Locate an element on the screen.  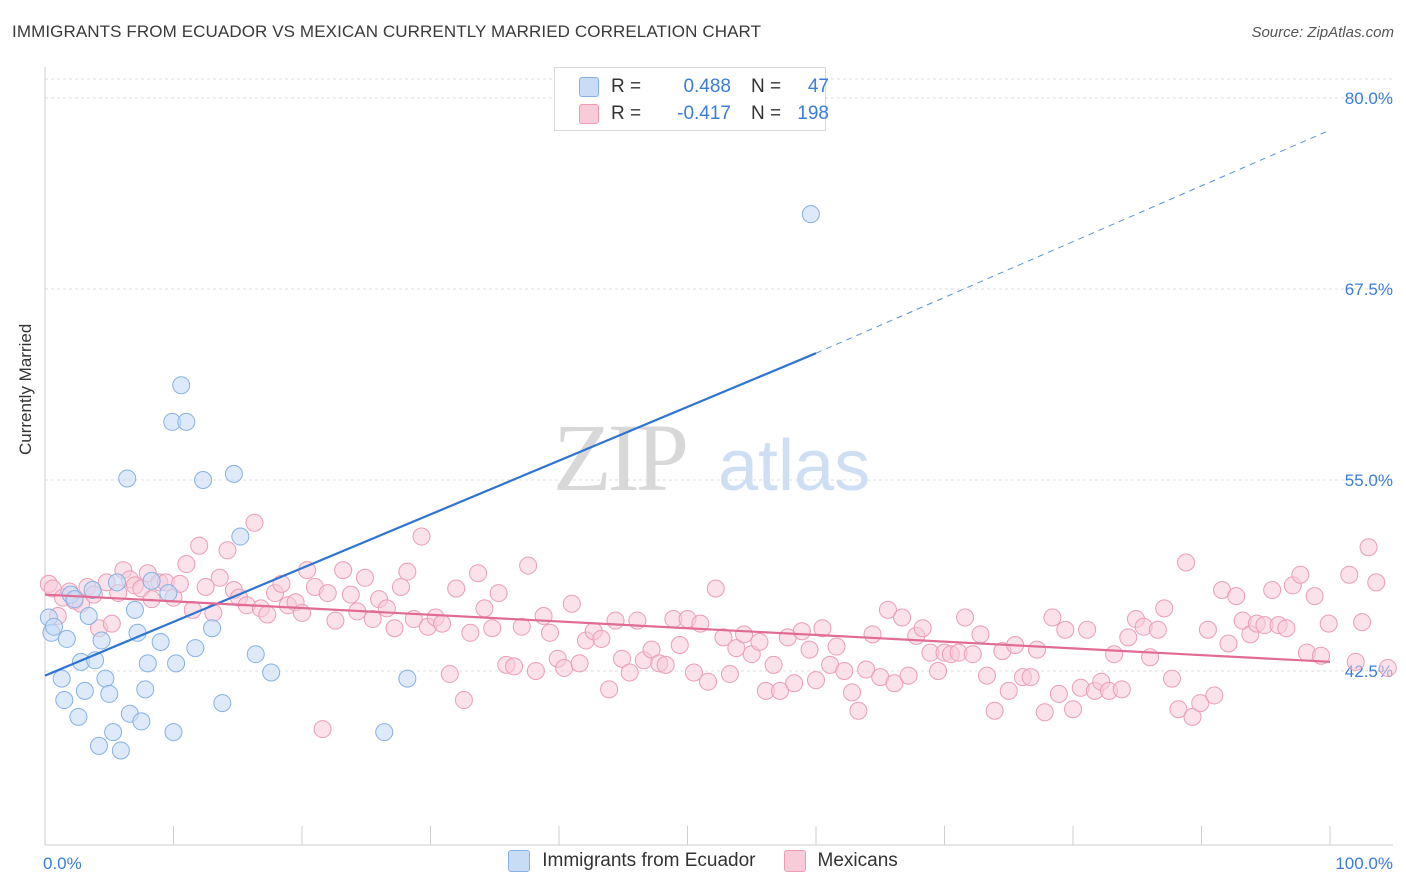
series-legend-mexicans: Mexicans is located at coordinates (840, 861).